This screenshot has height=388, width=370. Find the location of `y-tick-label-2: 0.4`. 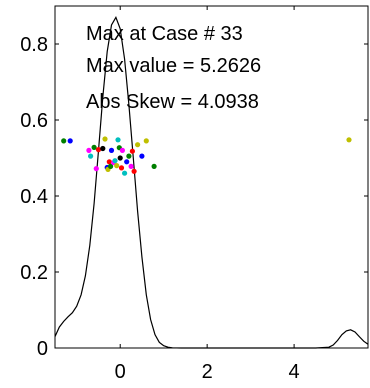

y-tick-label-2: 0.4 is located at coordinates (34, 197).